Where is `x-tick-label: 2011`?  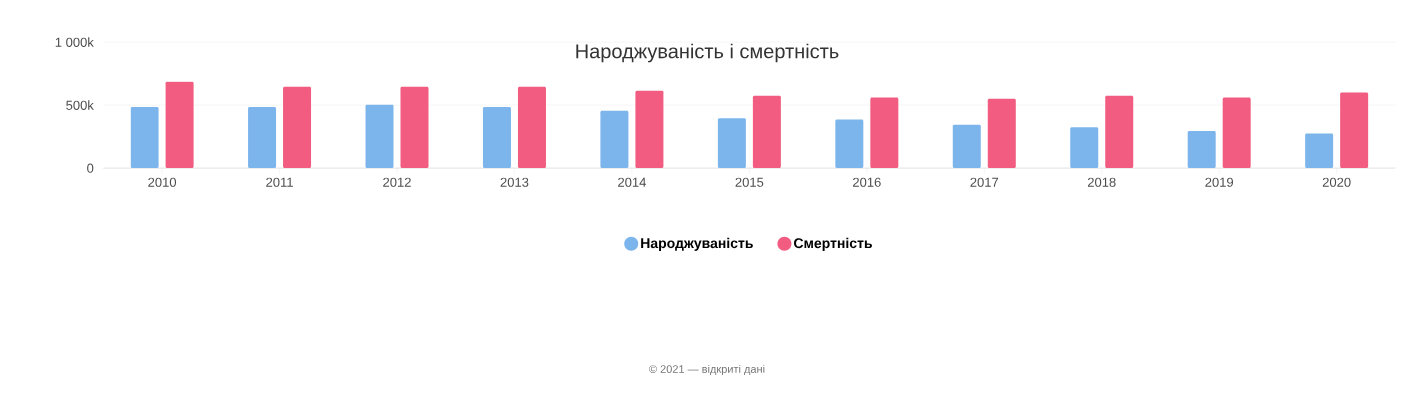
x-tick-label: 2011 is located at coordinates (279, 182).